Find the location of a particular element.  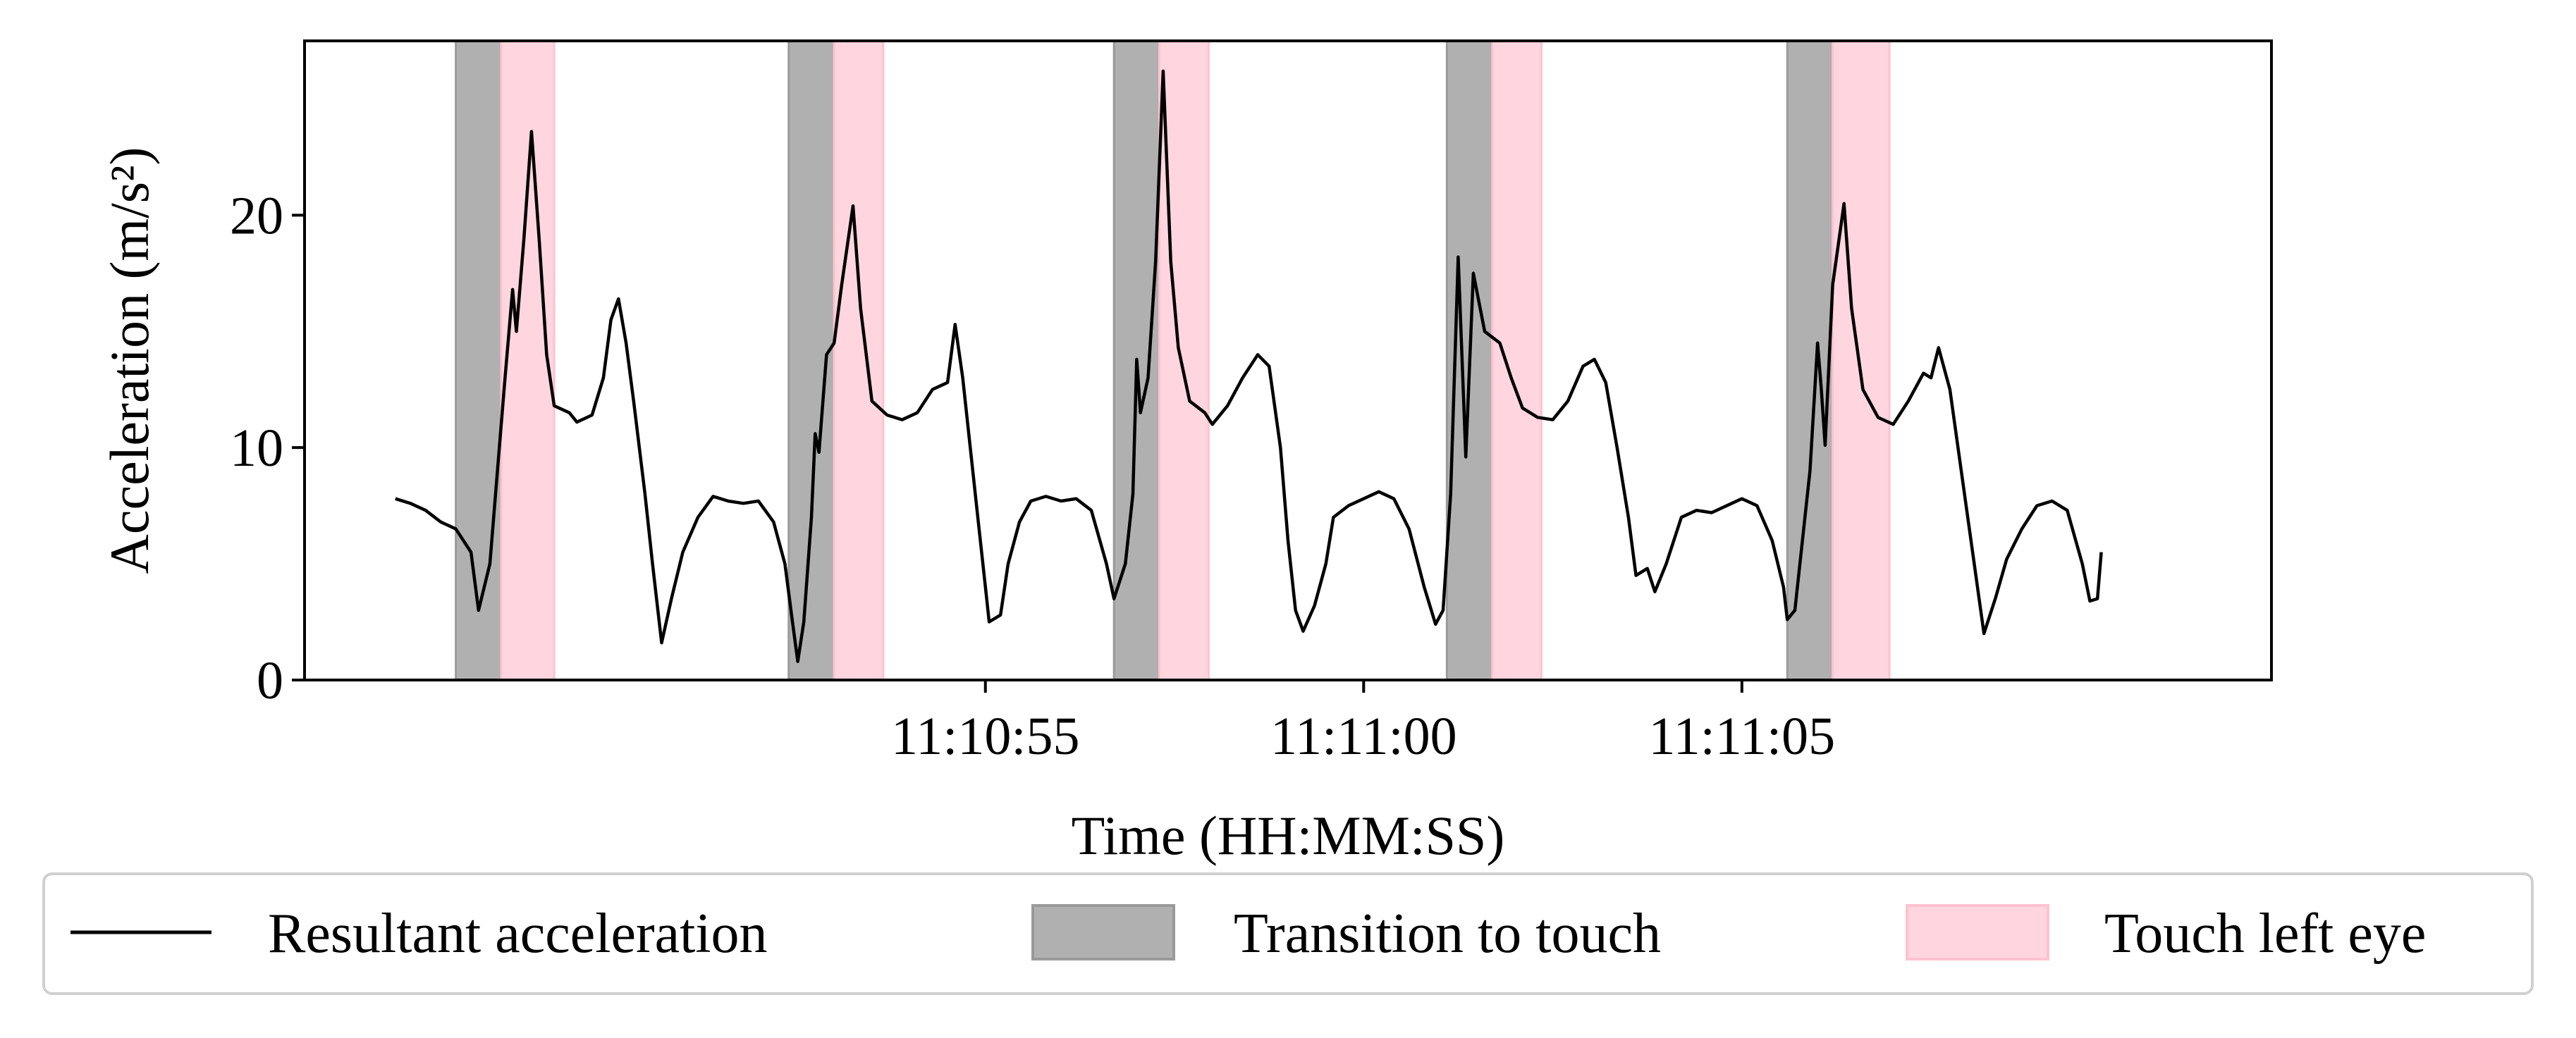

x-tick-label: 11:10:55 is located at coordinates (985, 736).